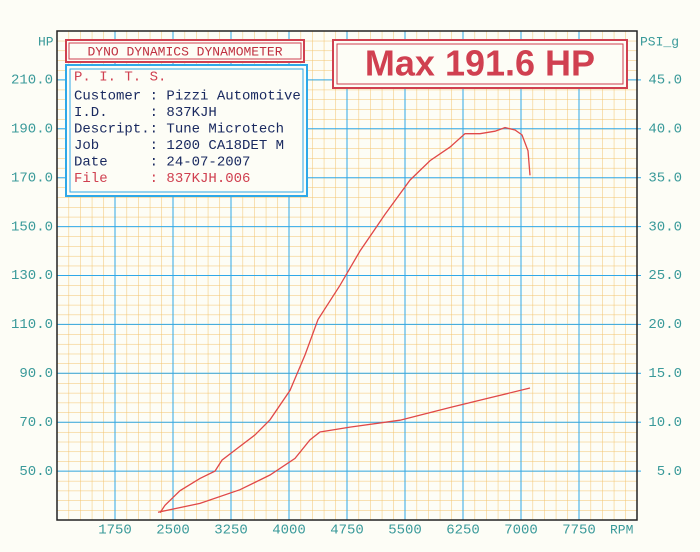 Image resolution: width=700 pixels, height=552 pixels. I want to click on y2-tick-label: 35.0, so click(665, 178).